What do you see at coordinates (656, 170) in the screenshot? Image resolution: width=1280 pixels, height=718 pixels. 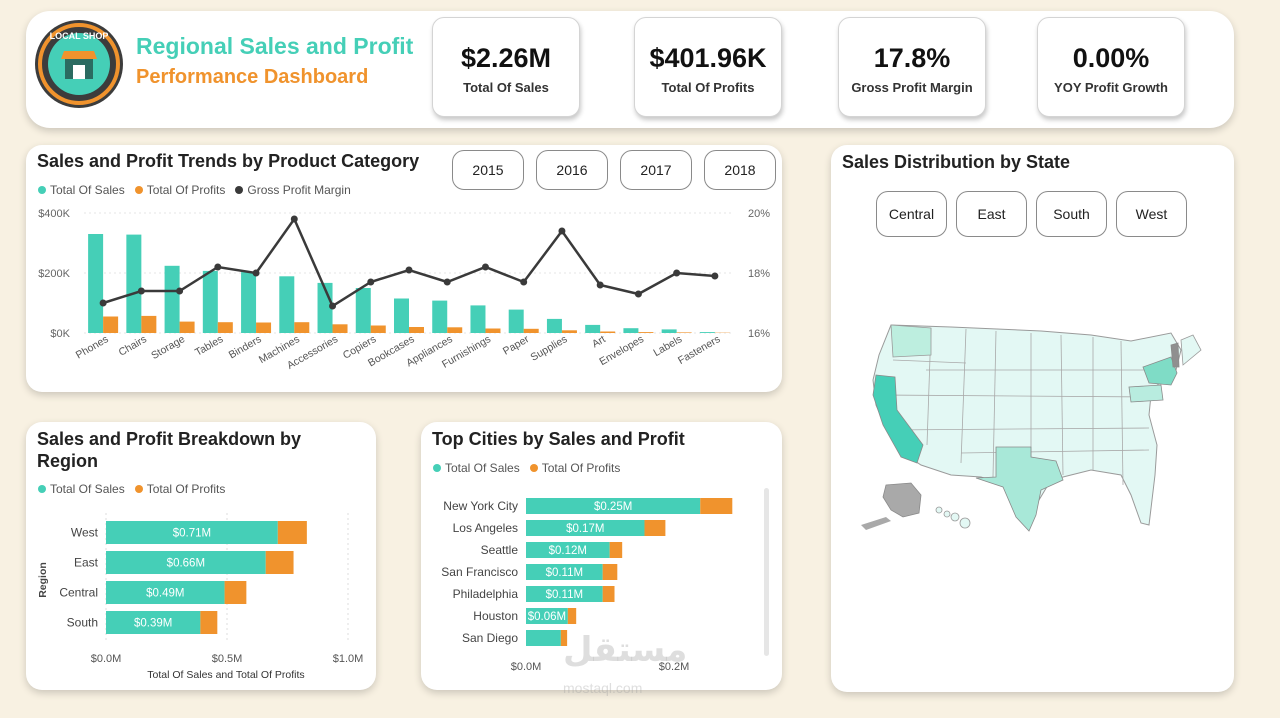 I see `year-slicer-2017: 2017` at bounding box center [656, 170].